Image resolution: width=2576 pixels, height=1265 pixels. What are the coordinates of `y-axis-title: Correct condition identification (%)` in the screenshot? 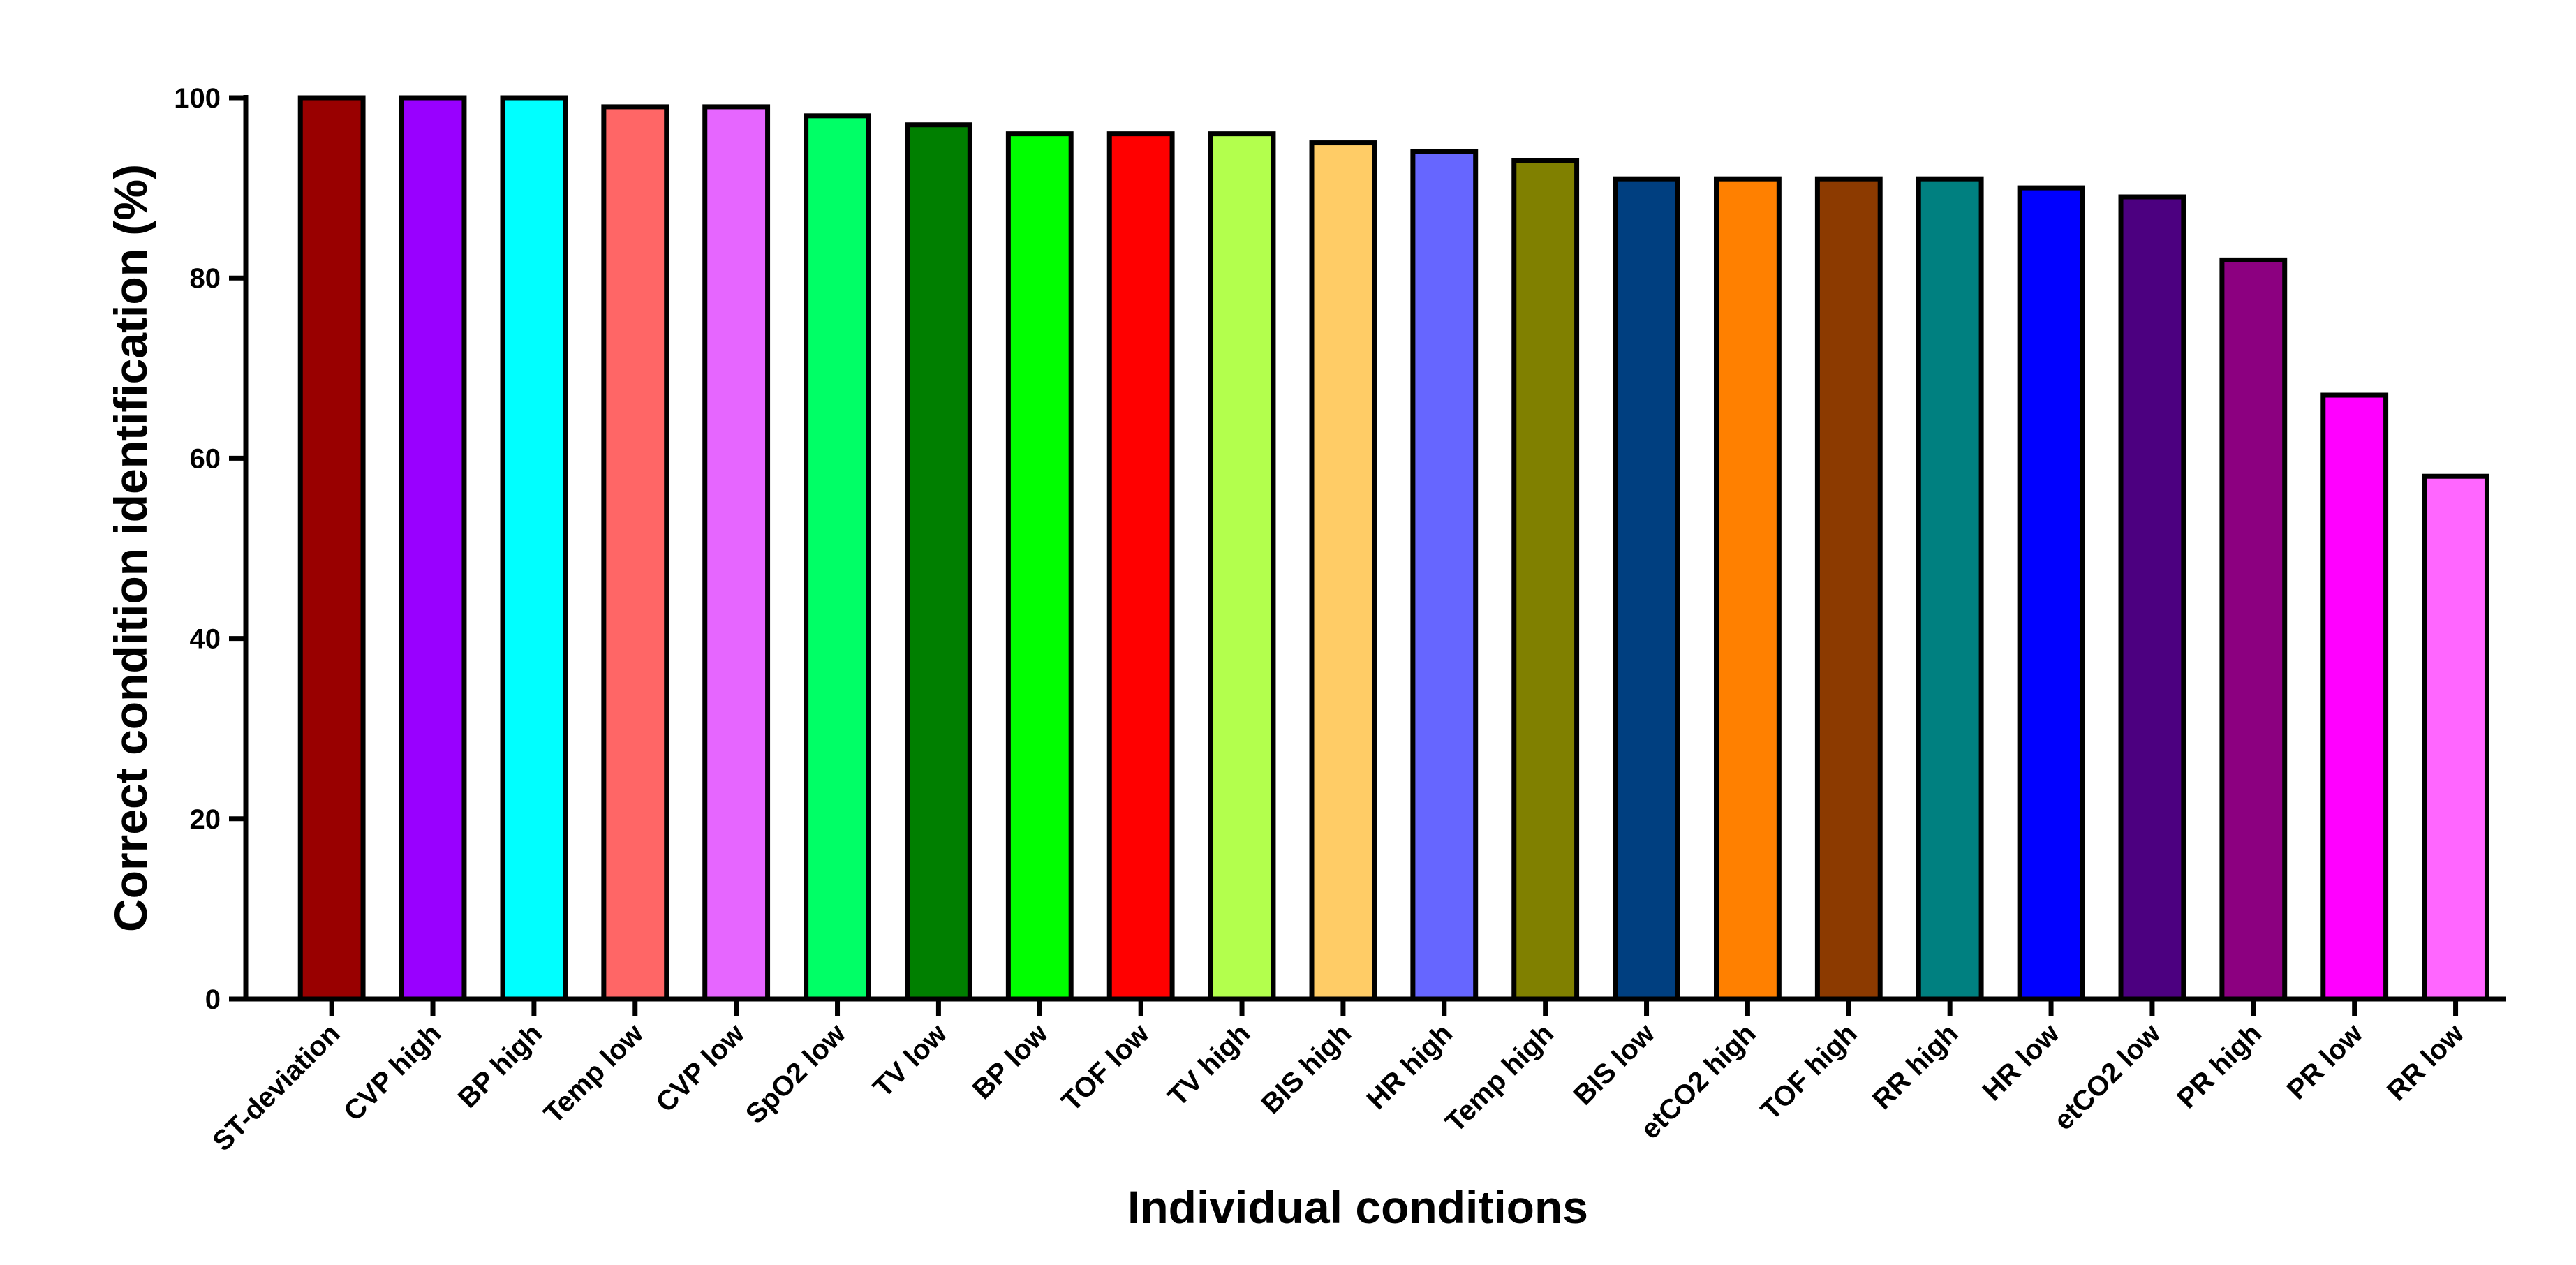 It's located at (130, 548).